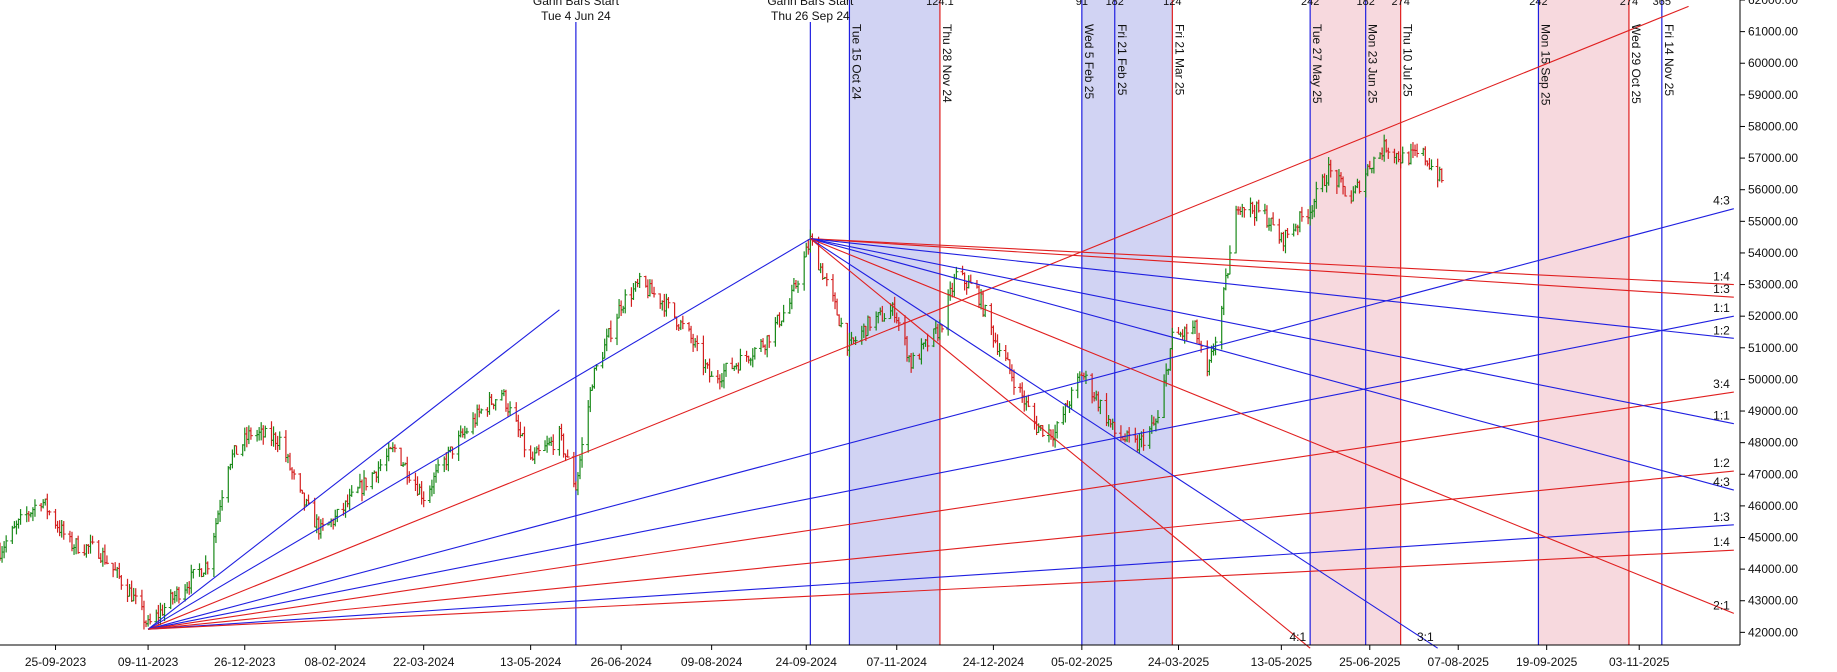 The image size is (1837, 672). Describe the element at coordinates (531, 662) in the screenshot. I see `date-tick-label: 13-05-2024` at that location.